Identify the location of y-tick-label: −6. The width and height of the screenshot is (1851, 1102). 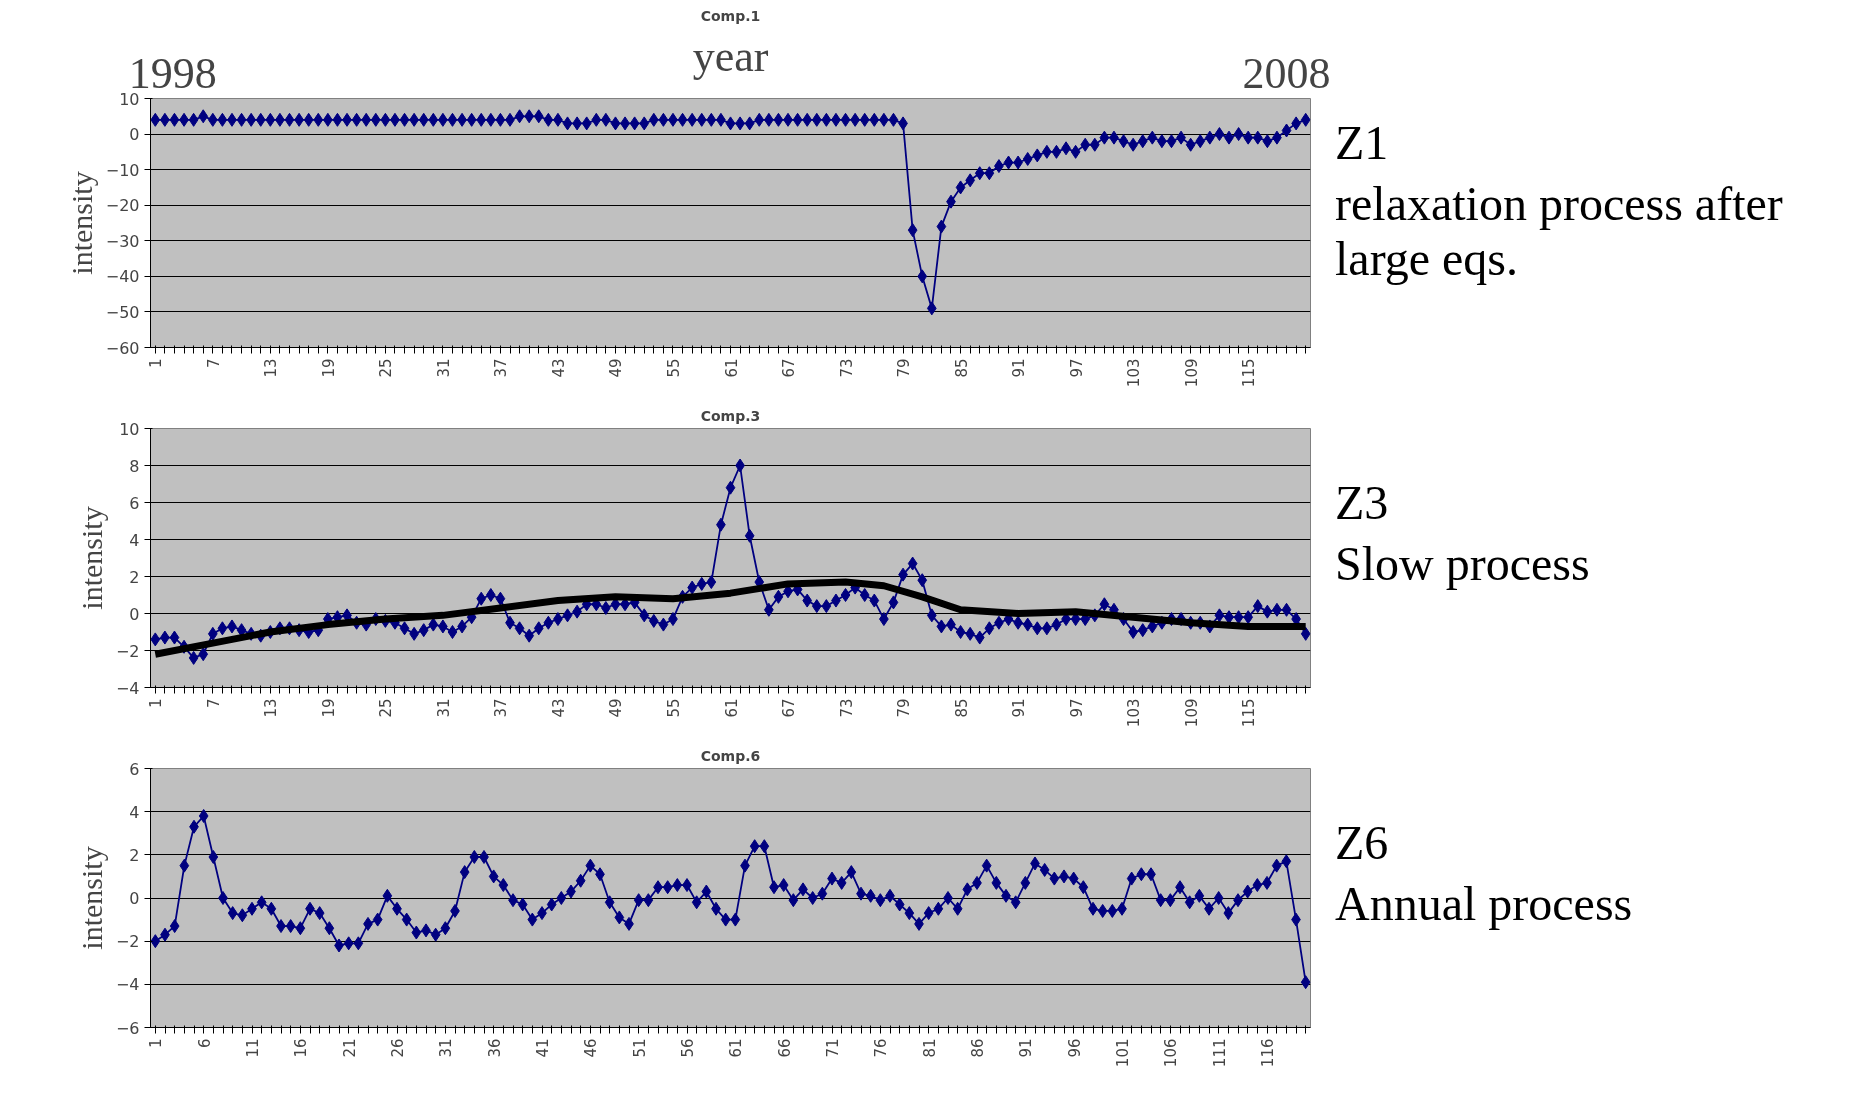
(127, 1028).